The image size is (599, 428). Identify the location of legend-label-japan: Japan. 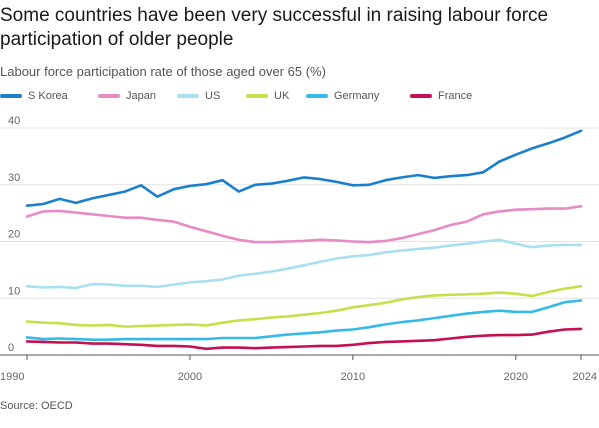
(141, 96).